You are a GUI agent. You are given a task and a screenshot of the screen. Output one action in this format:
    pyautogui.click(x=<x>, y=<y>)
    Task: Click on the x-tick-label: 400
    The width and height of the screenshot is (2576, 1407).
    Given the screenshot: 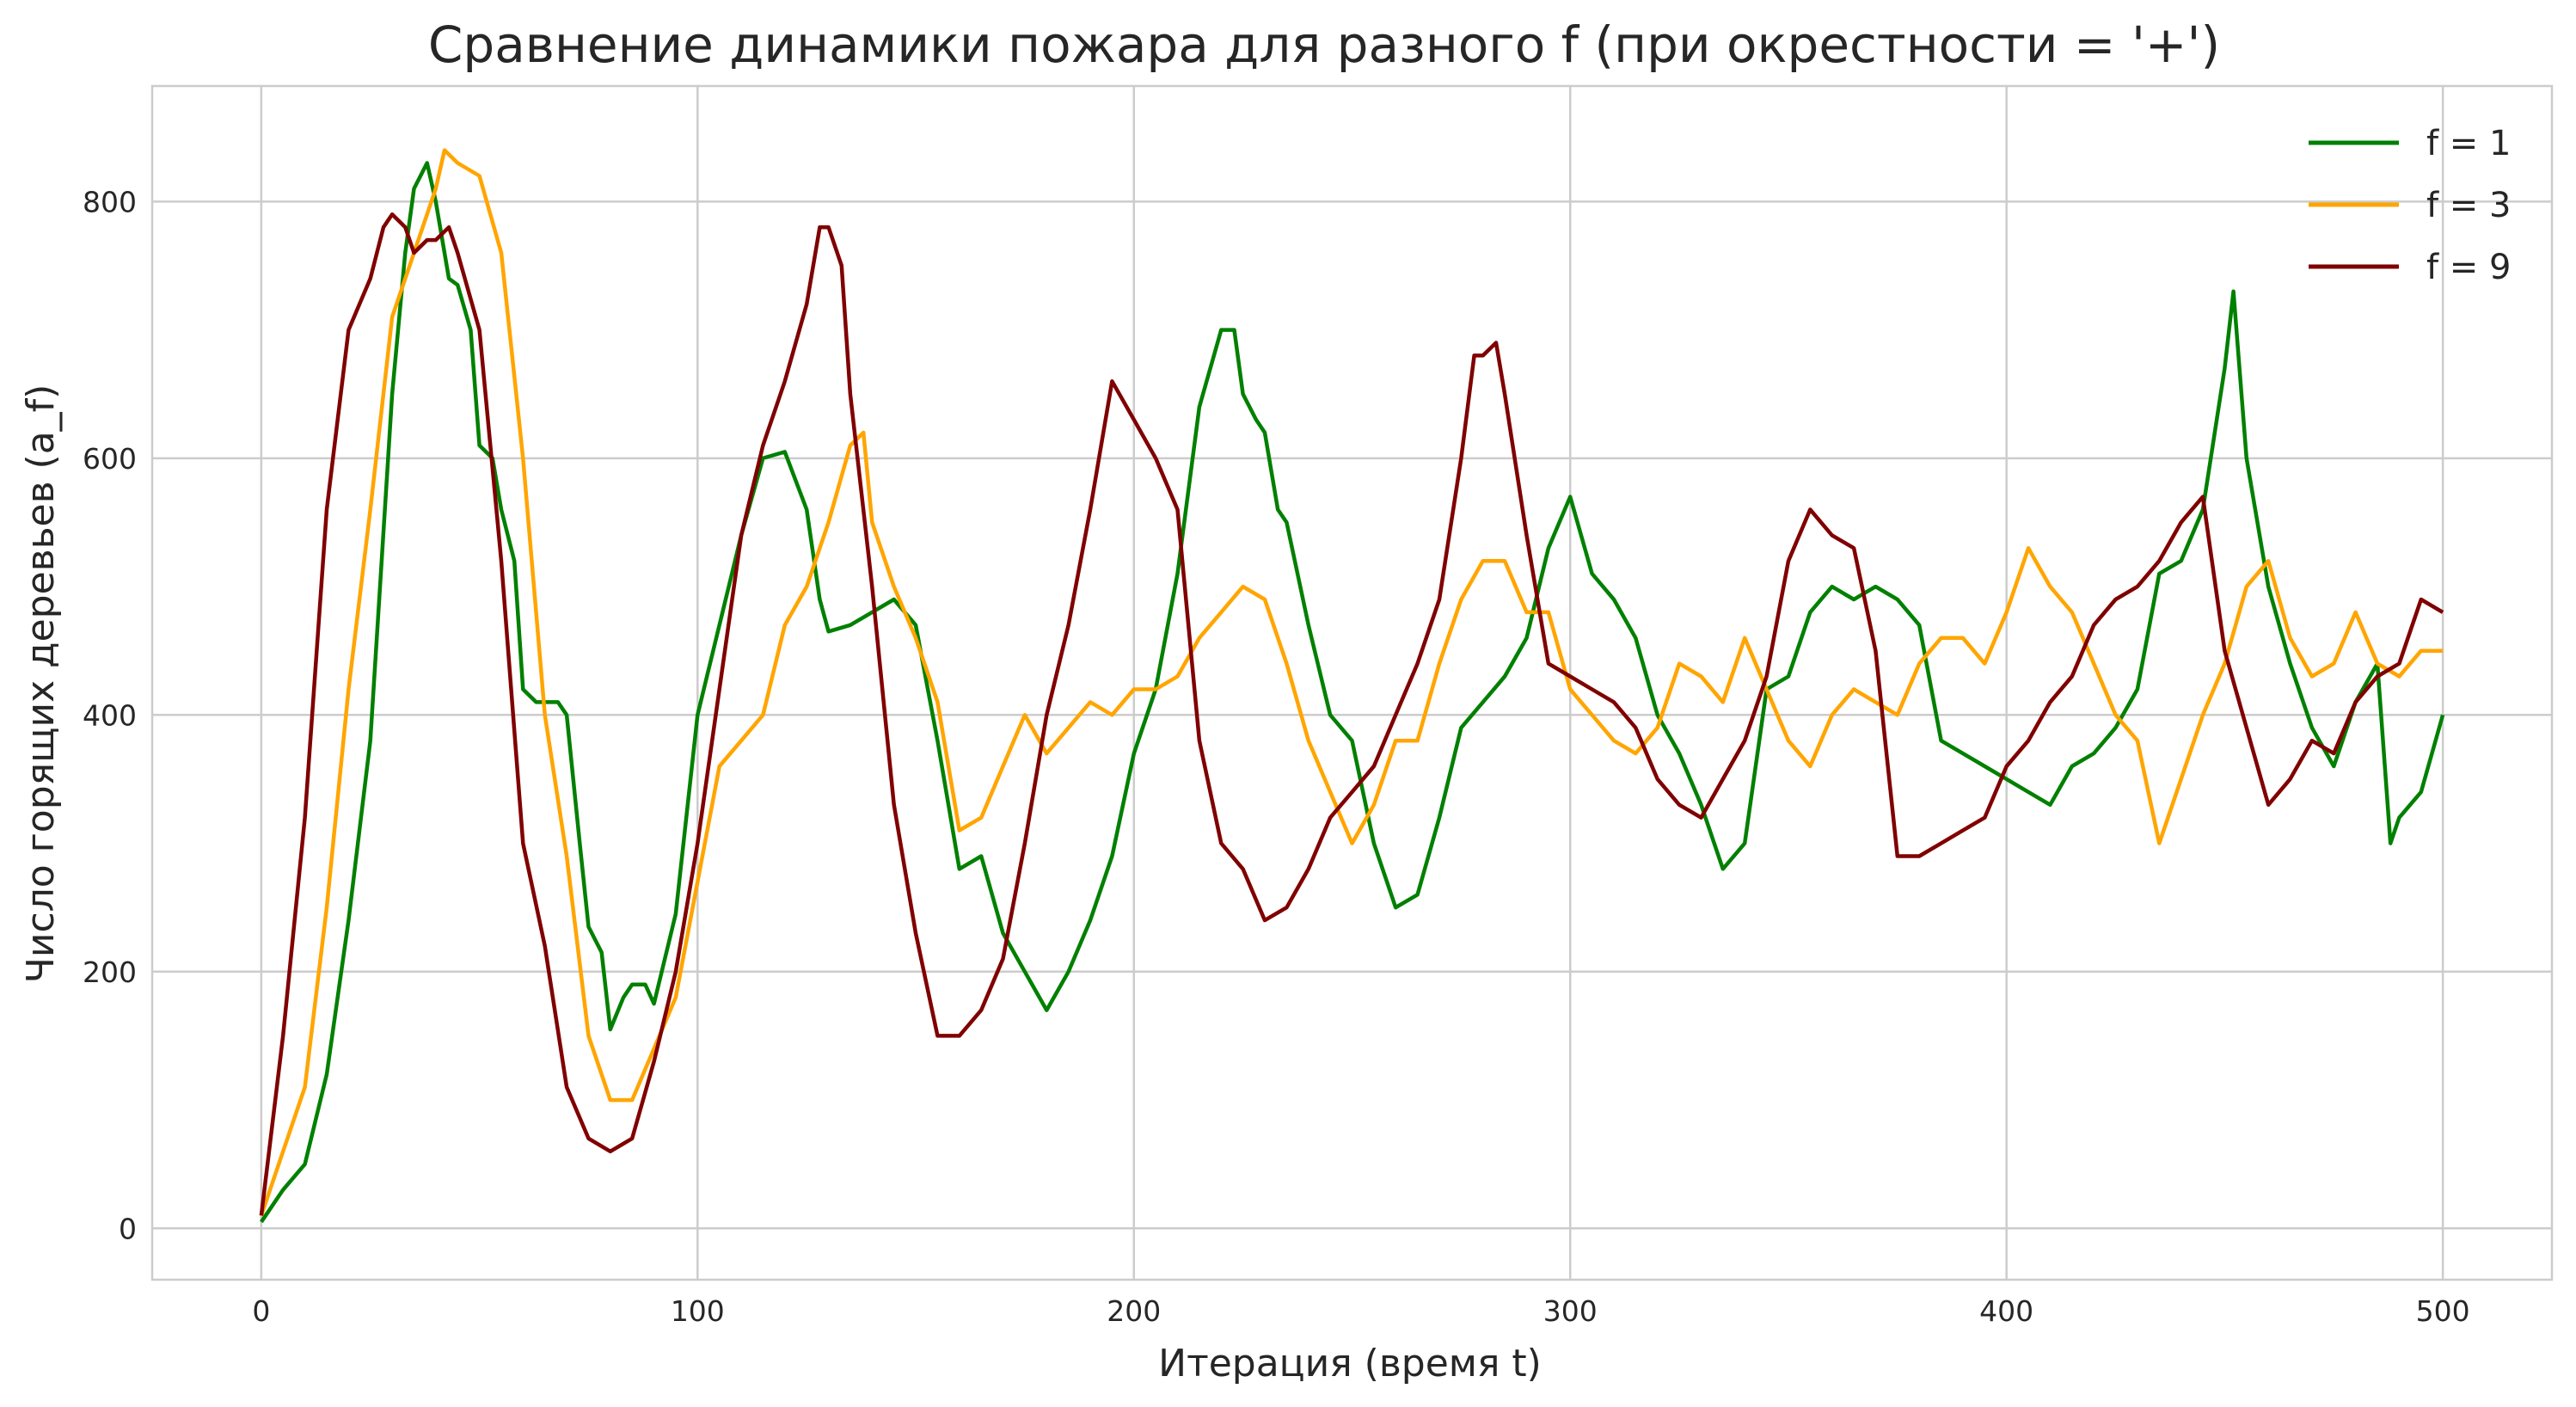 What is the action you would take?
    pyautogui.click(x=2006, y=1311)
    